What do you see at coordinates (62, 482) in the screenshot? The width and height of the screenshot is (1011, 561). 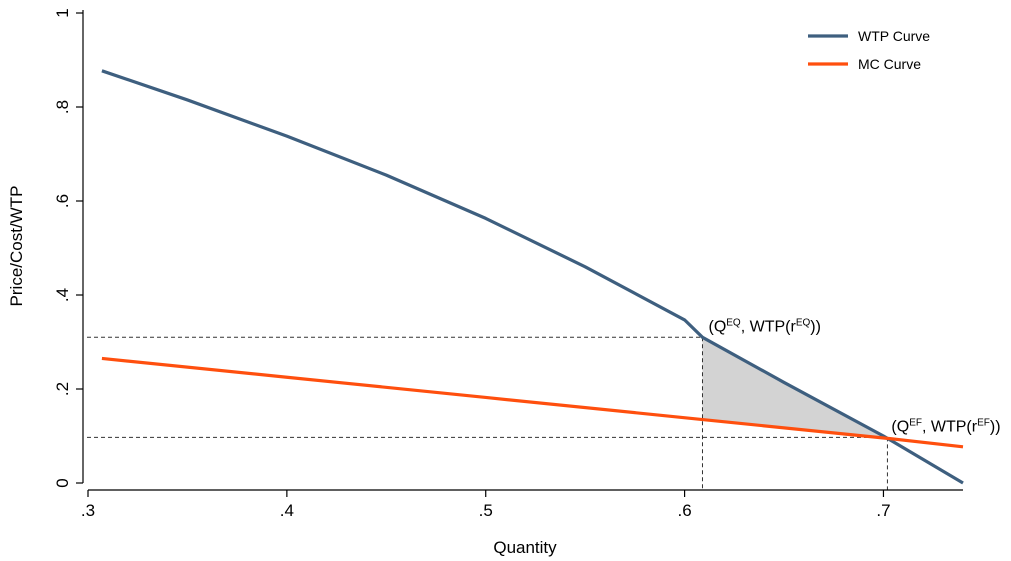 I see `y-tick-label: 0` at bounding box center [62, 482].